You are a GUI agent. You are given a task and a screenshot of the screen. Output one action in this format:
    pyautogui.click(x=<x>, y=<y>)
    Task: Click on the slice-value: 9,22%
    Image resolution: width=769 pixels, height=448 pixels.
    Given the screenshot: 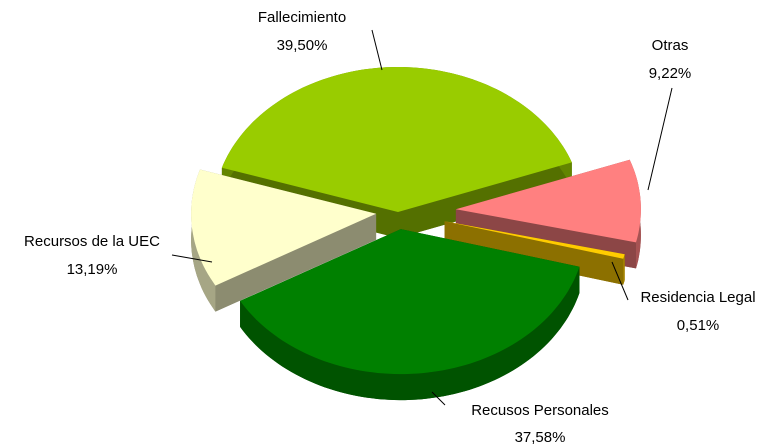 What is the action you would take?
    pyautogui.click(x=670, y=73)
    